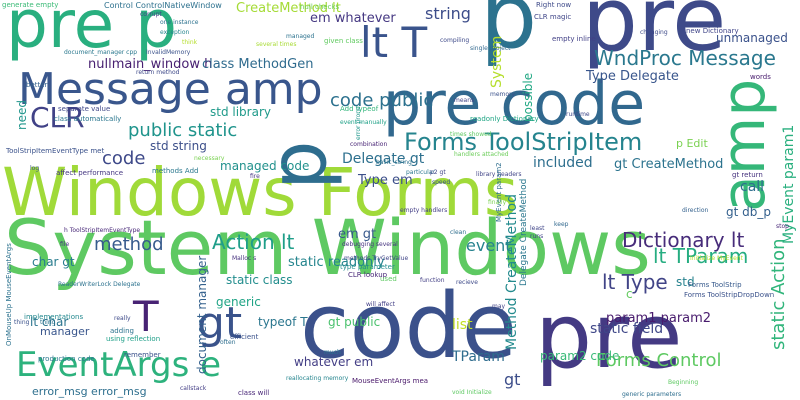 Image resolution: width=800 pixels, height=400 pixels. I want to click on word: may, so click(499, 306).